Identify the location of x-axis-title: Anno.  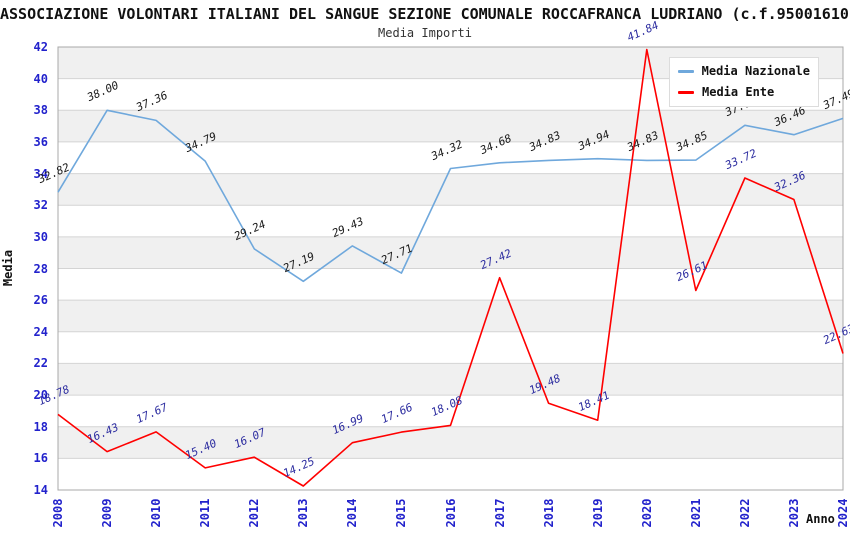
(820, 519).